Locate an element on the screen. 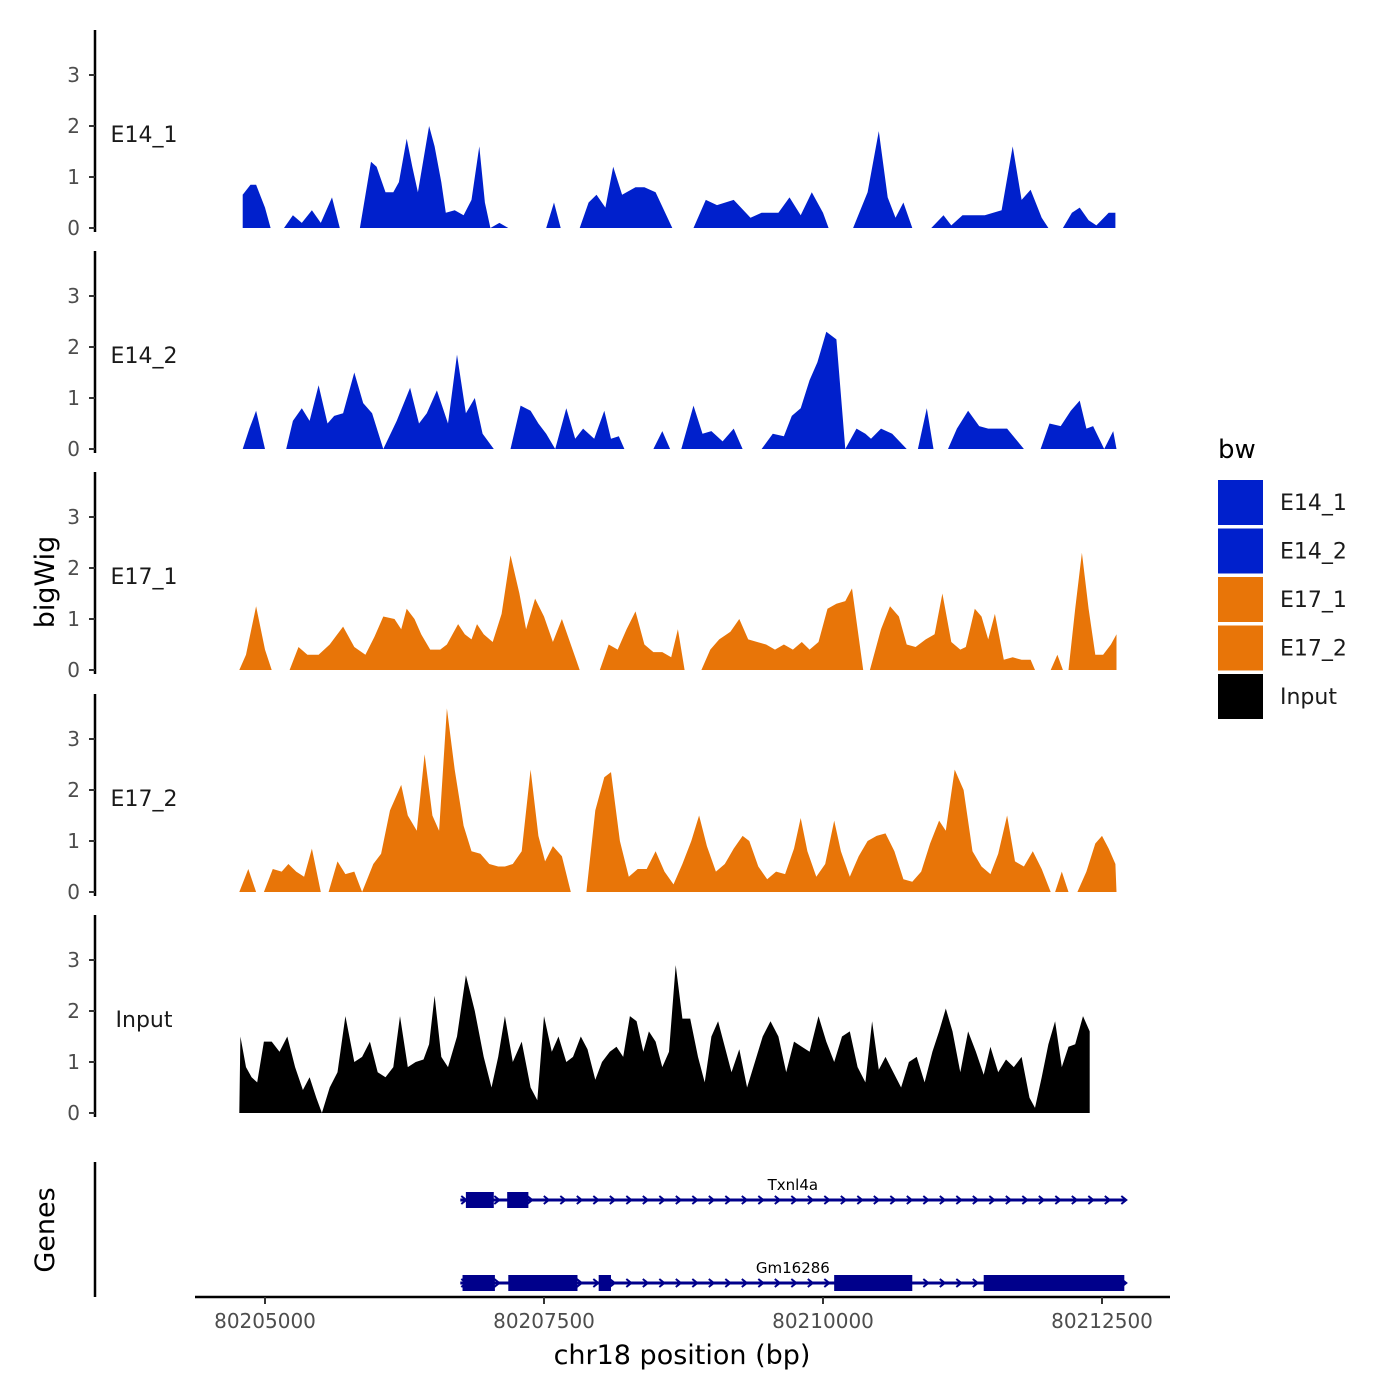  x-tick-label: 80210000 is located at coordinates (823, 1321).